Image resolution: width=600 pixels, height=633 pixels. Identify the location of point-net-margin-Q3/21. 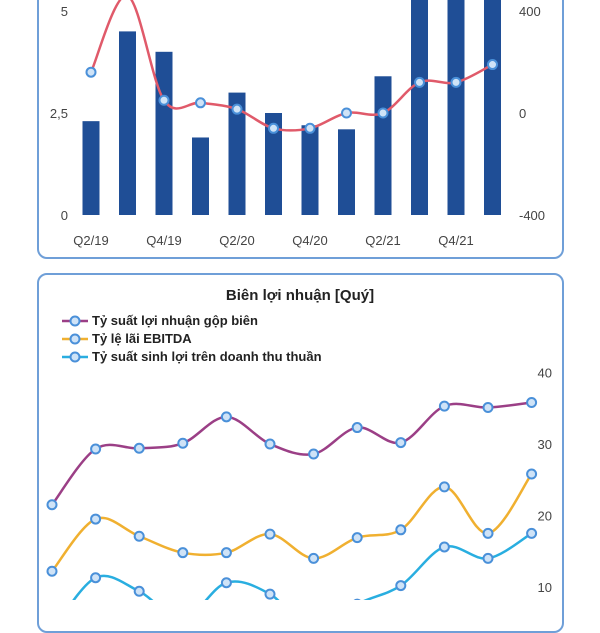
(488, 558).